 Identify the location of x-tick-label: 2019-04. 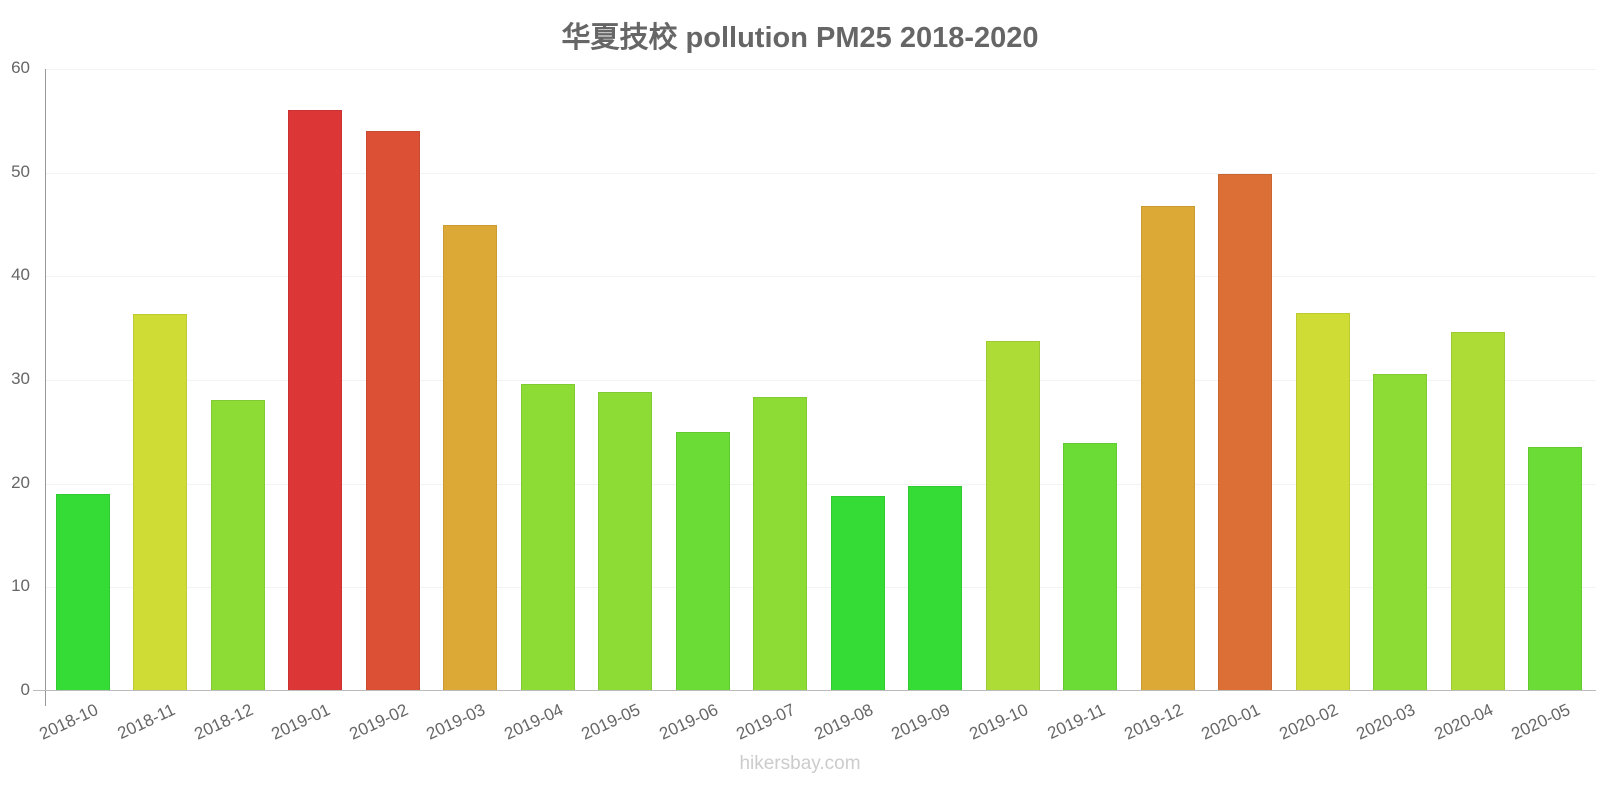
(533, 722).